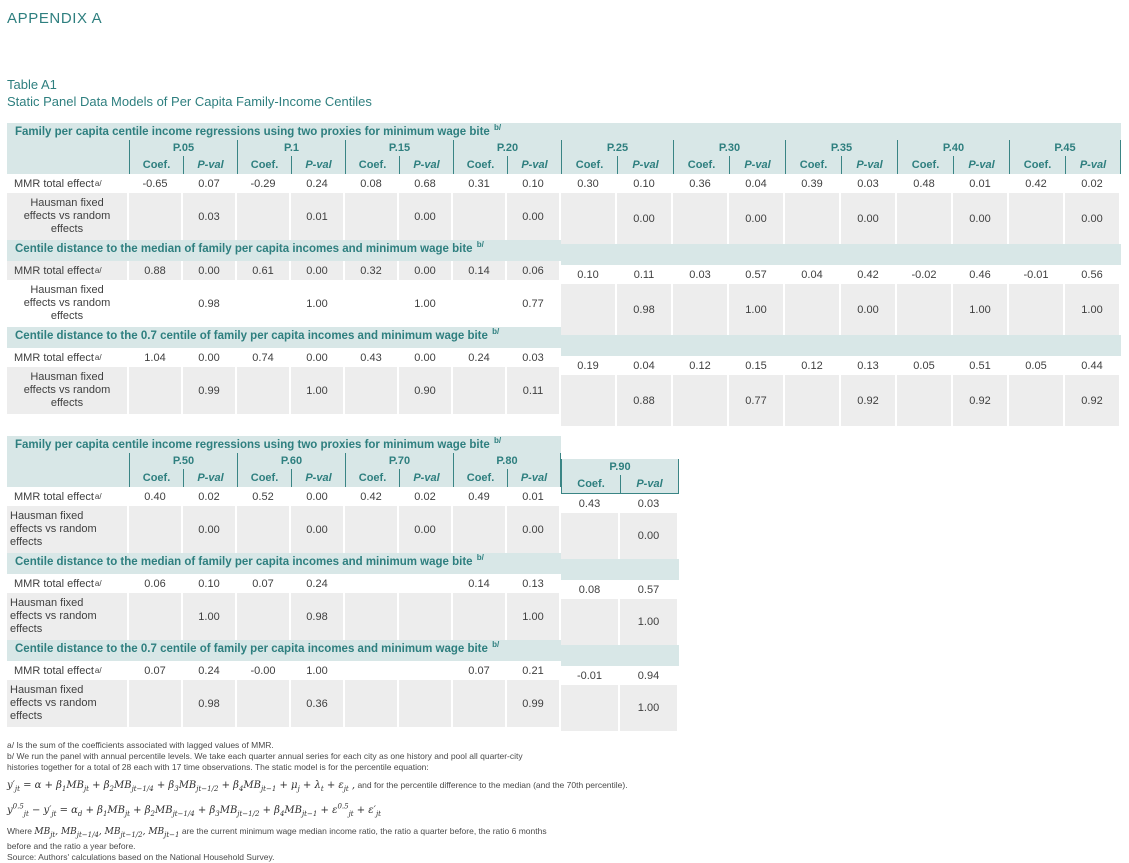  Describe the element at coordinates (155, 583) in the screenshot. I see `coef-value-cell: 0.06` at that location.